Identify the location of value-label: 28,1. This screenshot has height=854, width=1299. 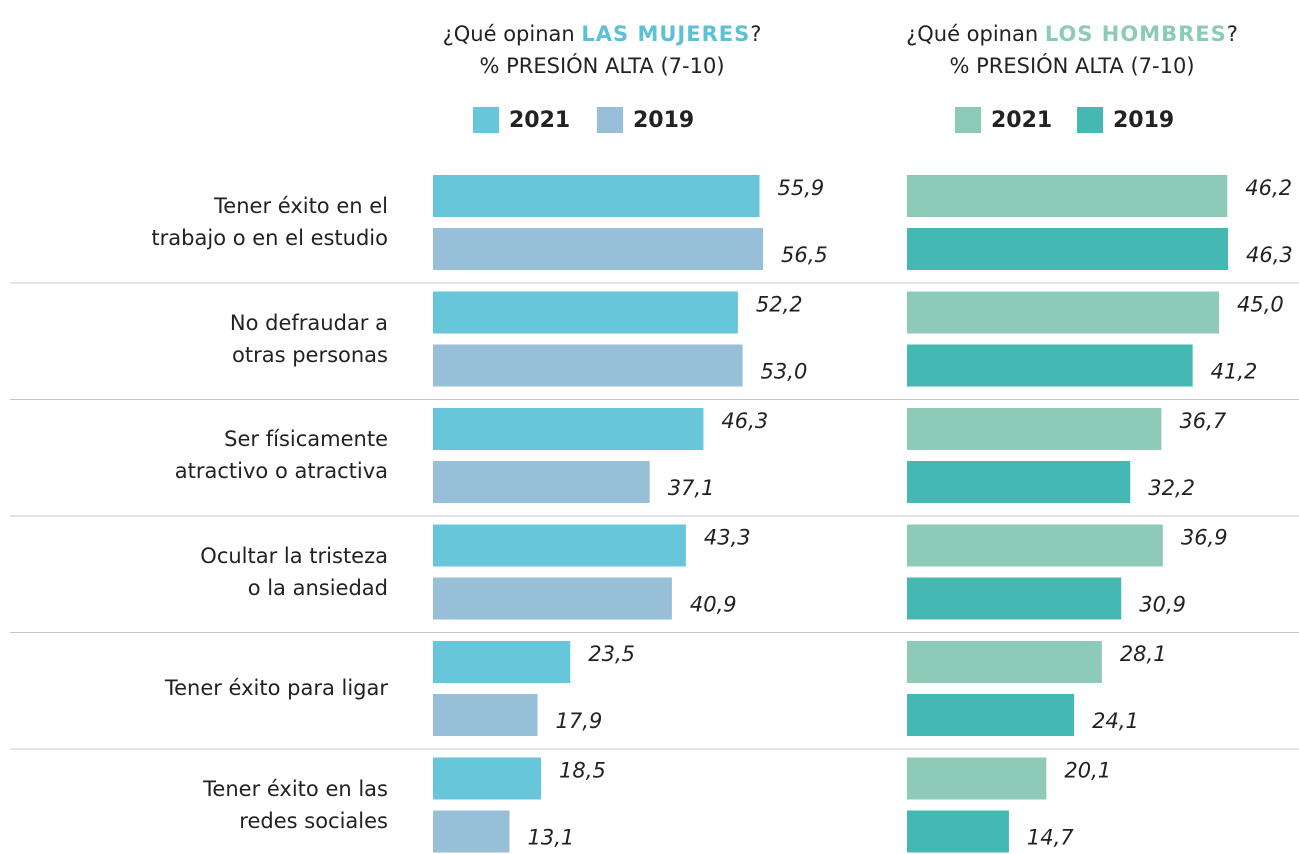
(1143, 654).